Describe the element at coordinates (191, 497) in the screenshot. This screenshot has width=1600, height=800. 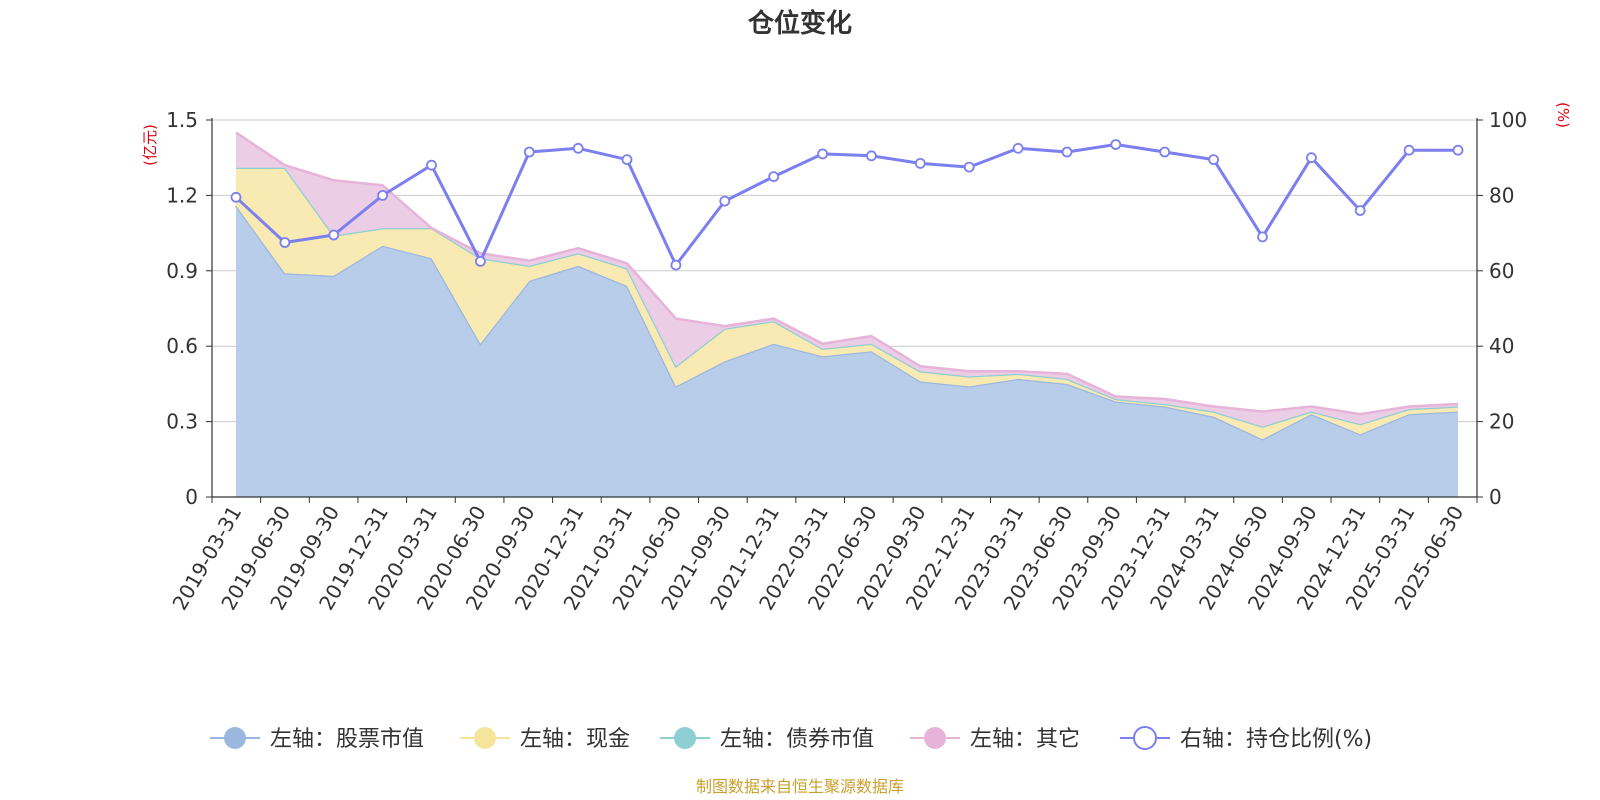
I see `left-axis-tick-label: 0` at that location.